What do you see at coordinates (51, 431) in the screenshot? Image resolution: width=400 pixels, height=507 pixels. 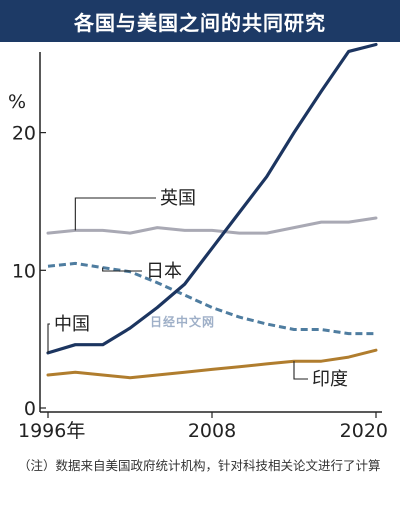 I see `x-tick-label: 1996年` at bounding box center [51, 431].